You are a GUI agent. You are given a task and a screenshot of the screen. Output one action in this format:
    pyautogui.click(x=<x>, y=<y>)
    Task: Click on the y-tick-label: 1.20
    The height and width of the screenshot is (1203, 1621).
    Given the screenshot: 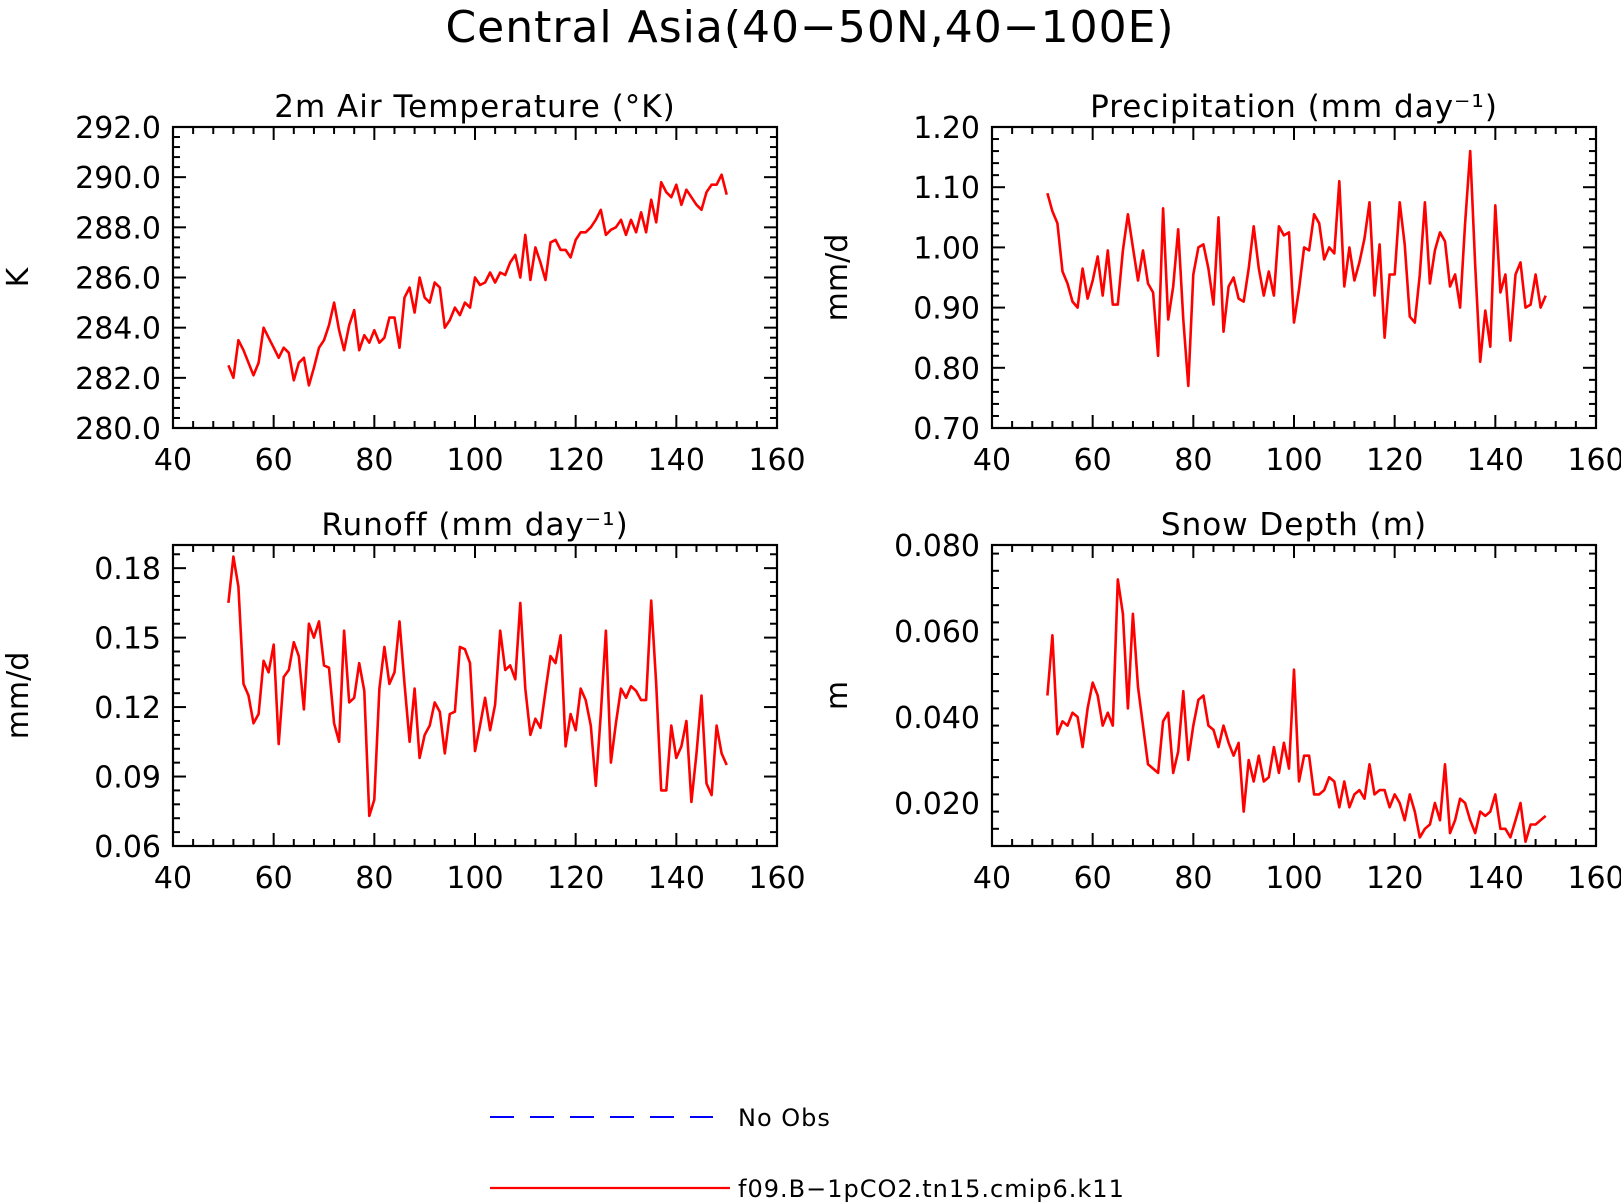 What is the action you would take?
    pyautogui.click(x=946, y=128)
    